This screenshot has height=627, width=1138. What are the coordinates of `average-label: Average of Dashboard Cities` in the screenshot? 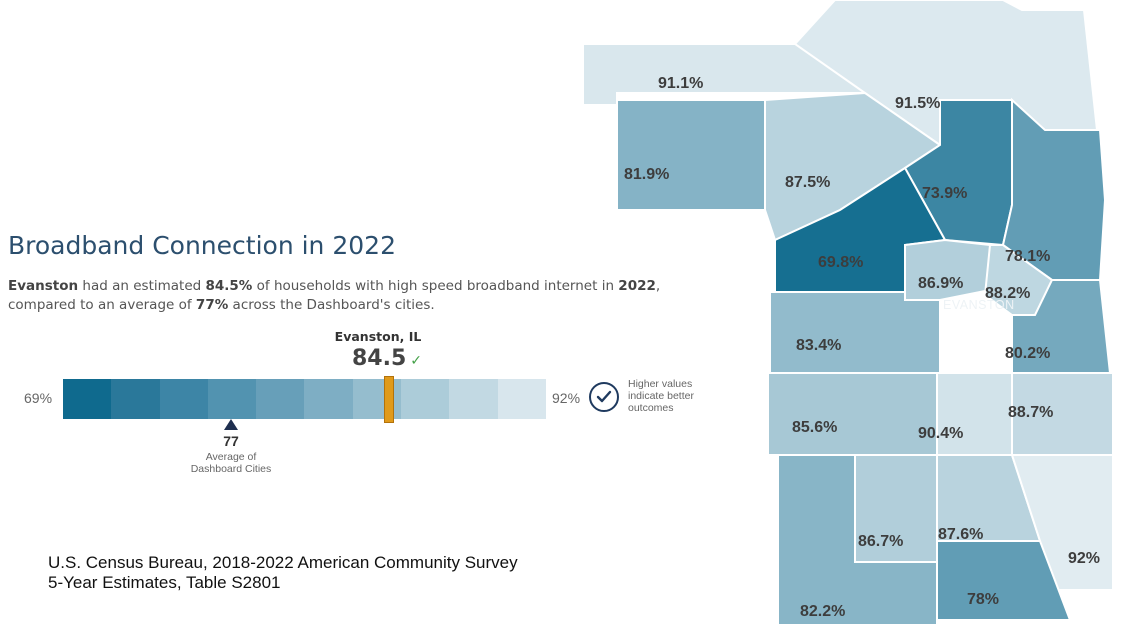 It's located at (231, 463).